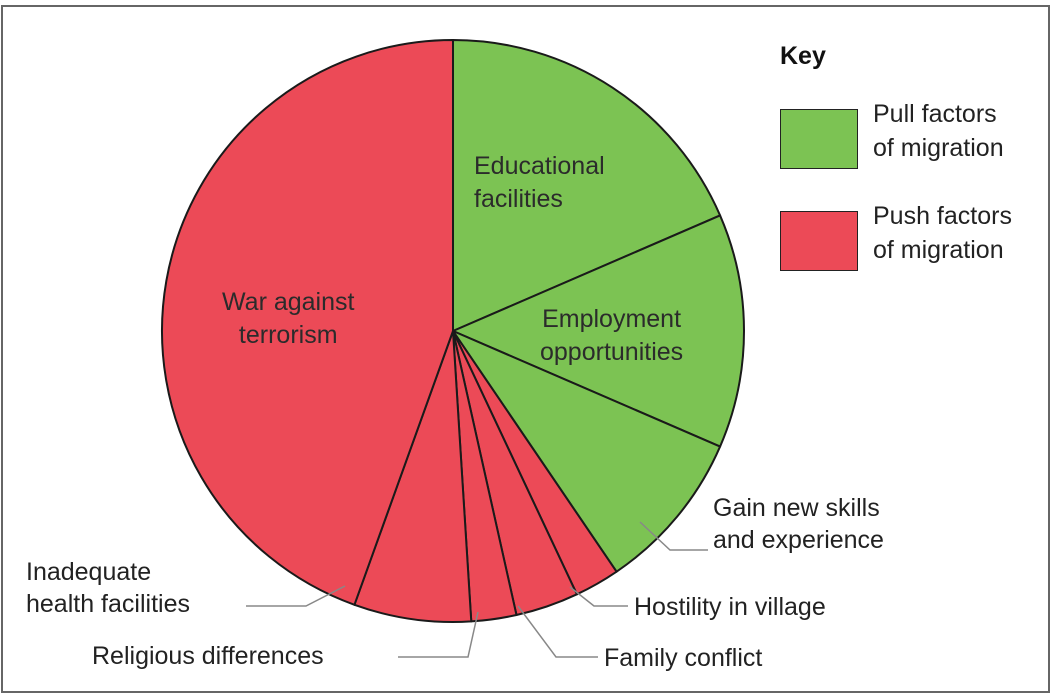  I want to click on leader-hostility, so click(598, 596).